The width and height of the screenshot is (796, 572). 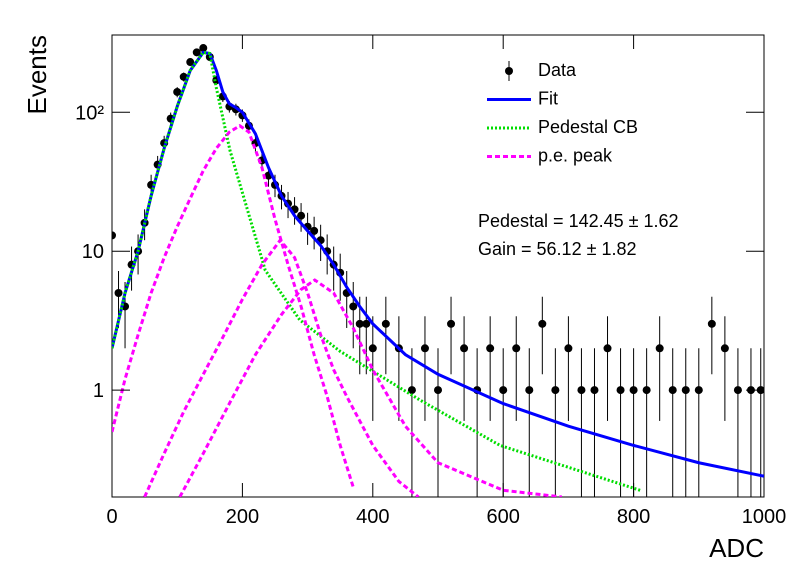 What do you see at coordinates (557, 70) in the screenshot?
I see `legend-label: Data` at bounding box center [557, 70].